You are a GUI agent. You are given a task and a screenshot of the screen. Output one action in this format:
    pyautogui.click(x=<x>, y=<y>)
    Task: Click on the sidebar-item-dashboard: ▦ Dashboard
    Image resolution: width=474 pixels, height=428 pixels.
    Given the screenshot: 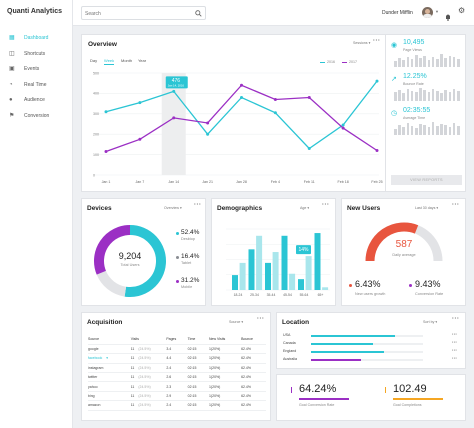 What is the action you would take?
    pyautogui.click(x=36, y=38)
    